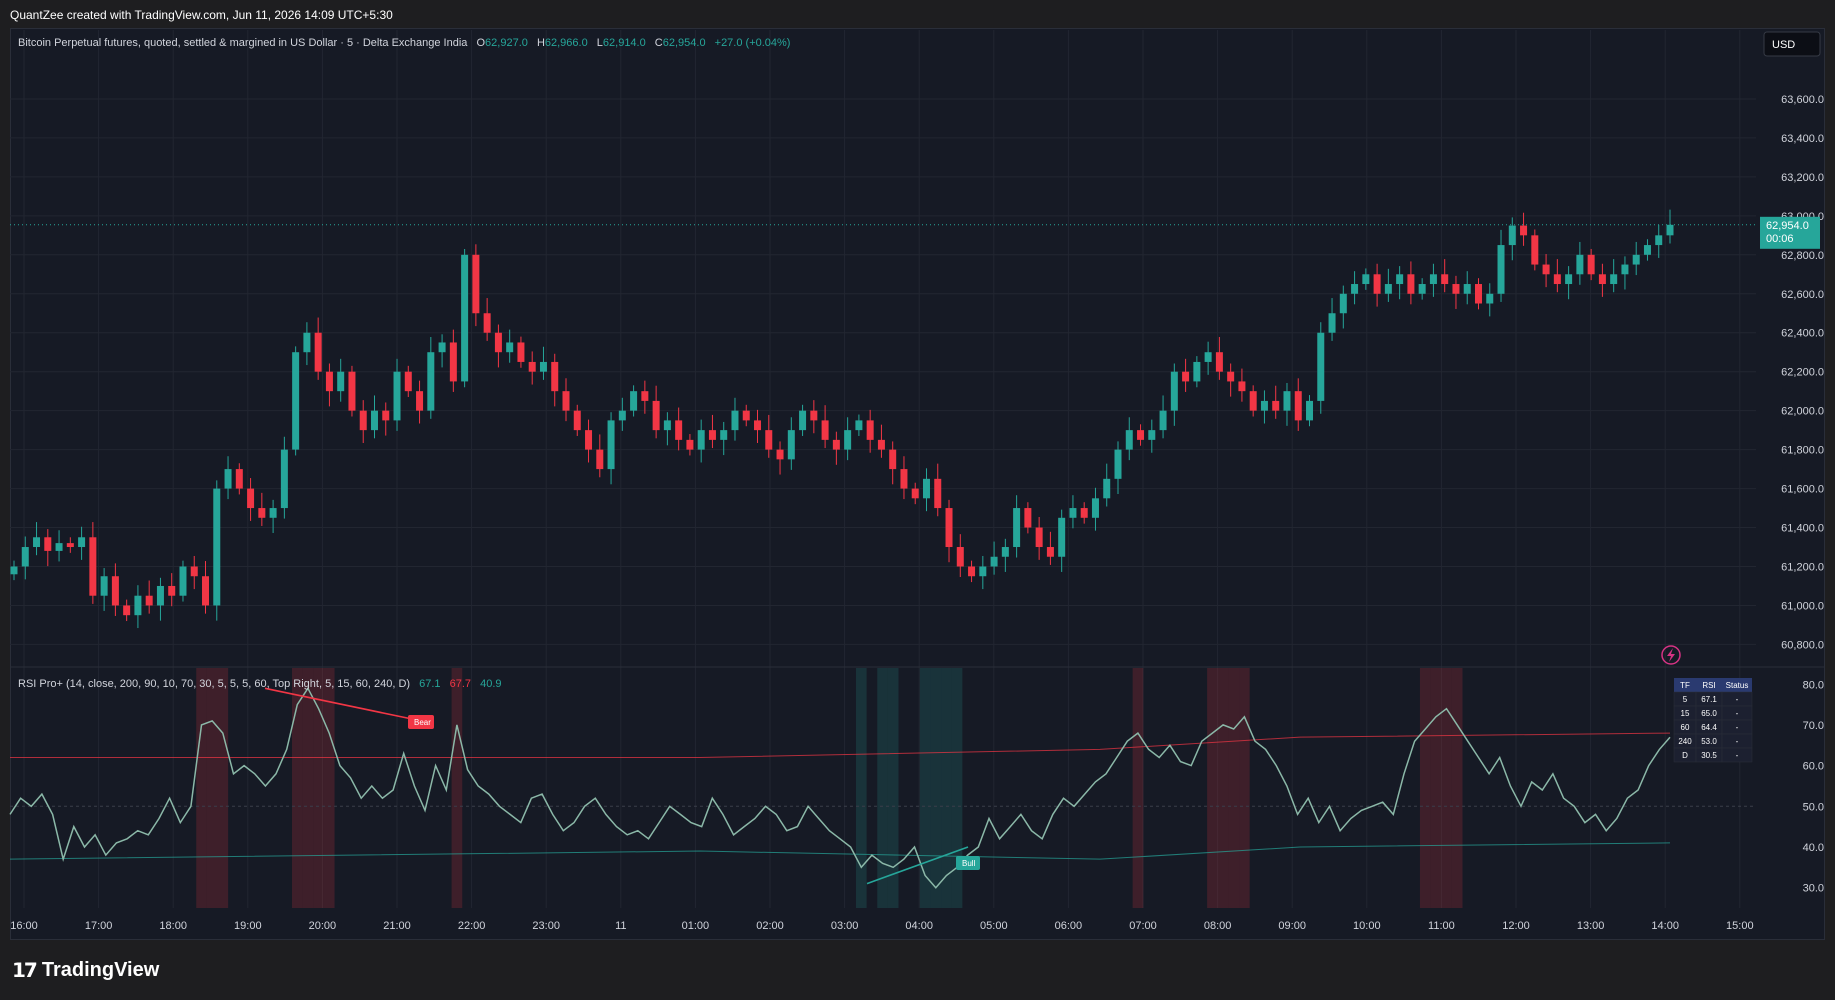 The height and width of the screenshot is (1000, 1835). I want to click on x-tick-label: 10:00, so click(1367, 926).